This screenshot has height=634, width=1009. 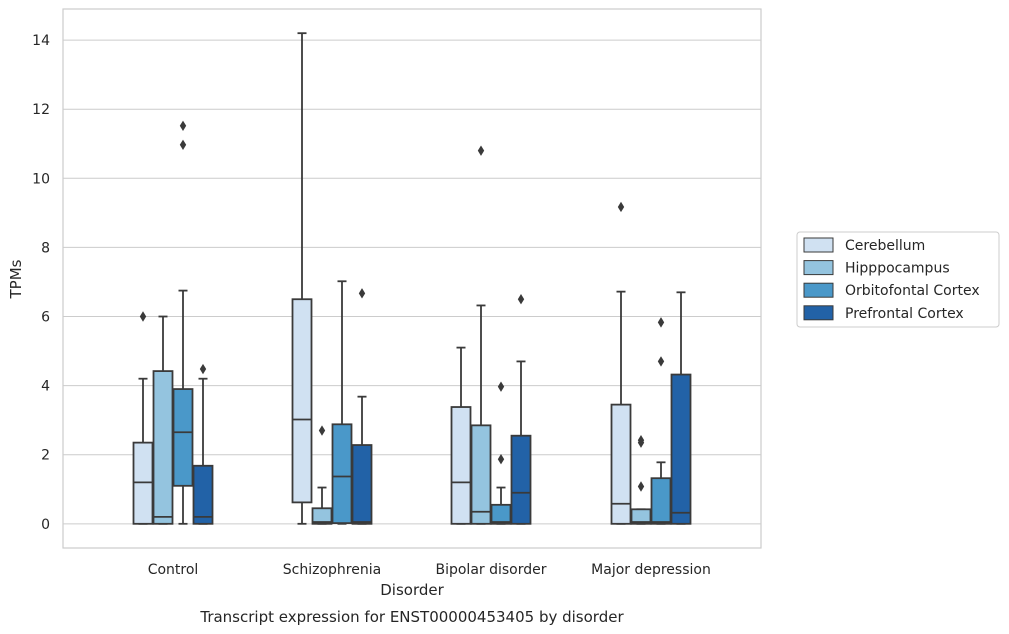 I want to click on x-axis-label: Disorder, so click(x=412, y=590).